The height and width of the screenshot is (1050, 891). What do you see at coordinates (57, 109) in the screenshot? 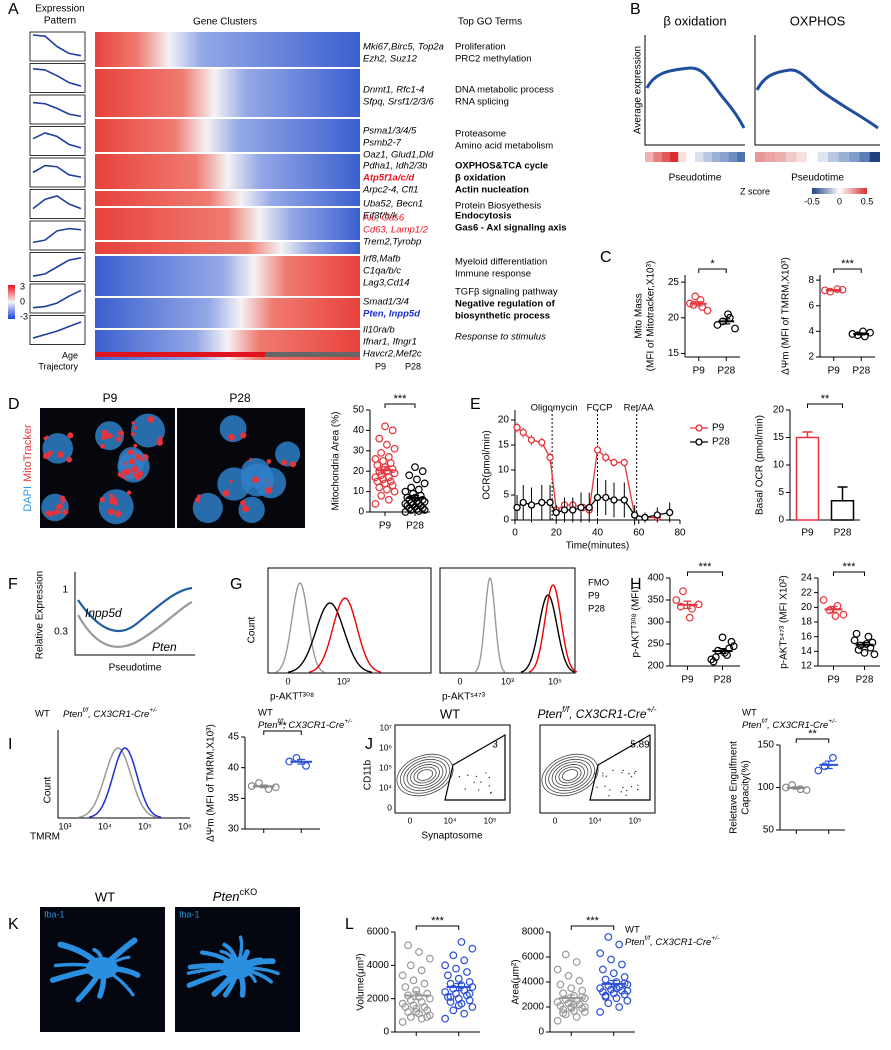
I see `pattern-curve` at bounding box center [57, 109].